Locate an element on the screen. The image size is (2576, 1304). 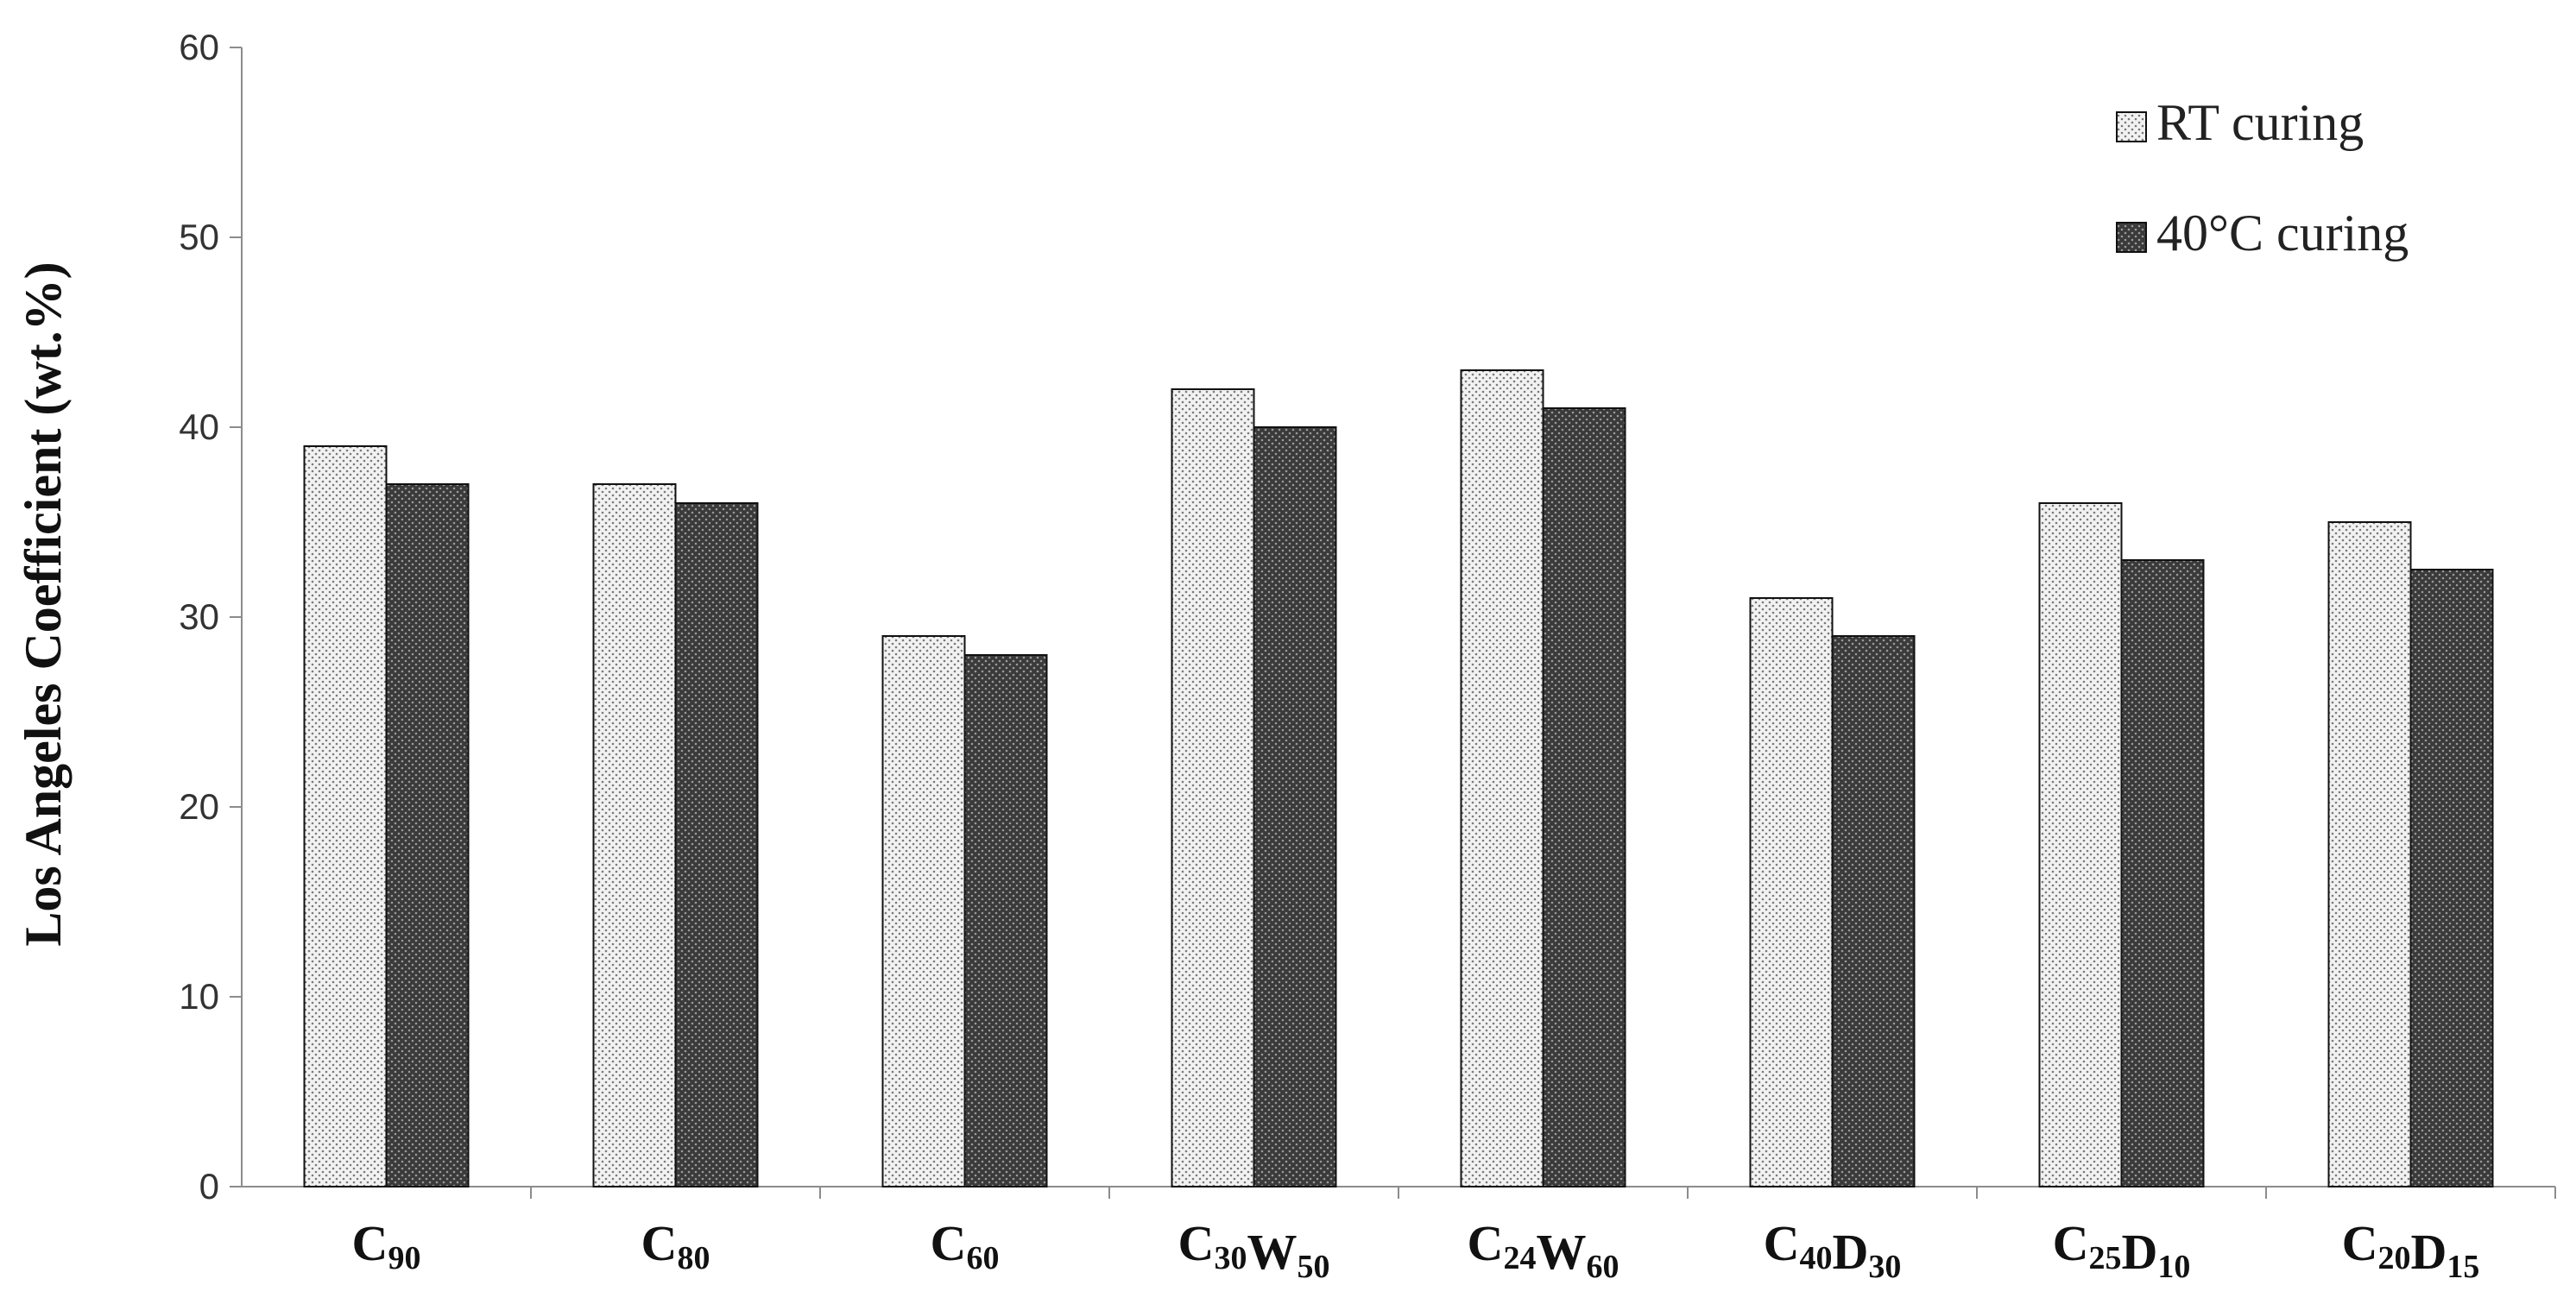
y-tick-label: 60 is located at coordinates (199, 47).